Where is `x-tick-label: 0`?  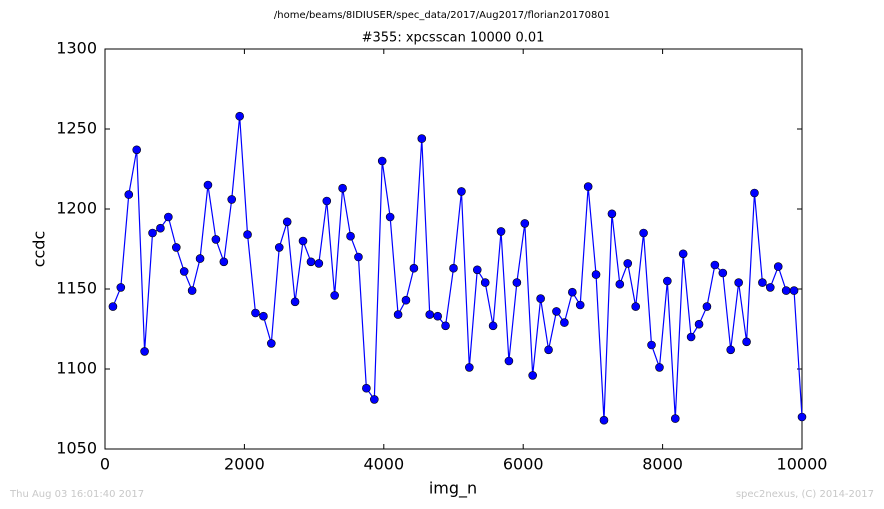
x-tick-label: 0 is located at coordinates (105, 464).